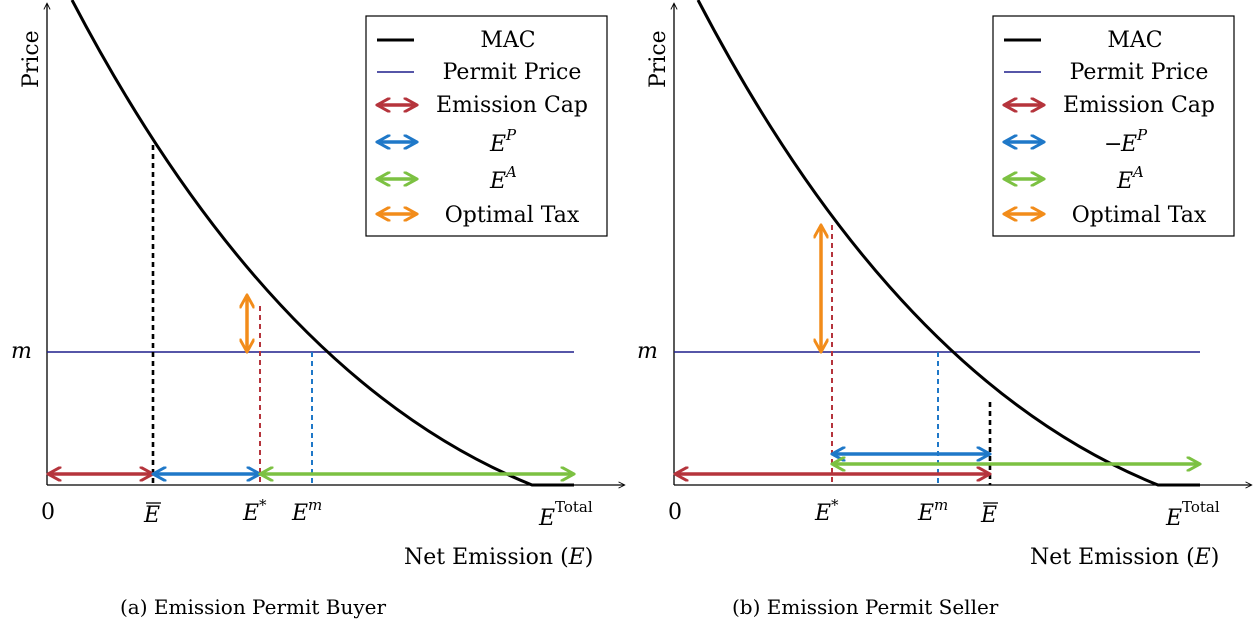 The height and width of the screenshot is (630, 1259). I want to click on caption-a: (a) Emission Permit Buyer, so click(253, 607).